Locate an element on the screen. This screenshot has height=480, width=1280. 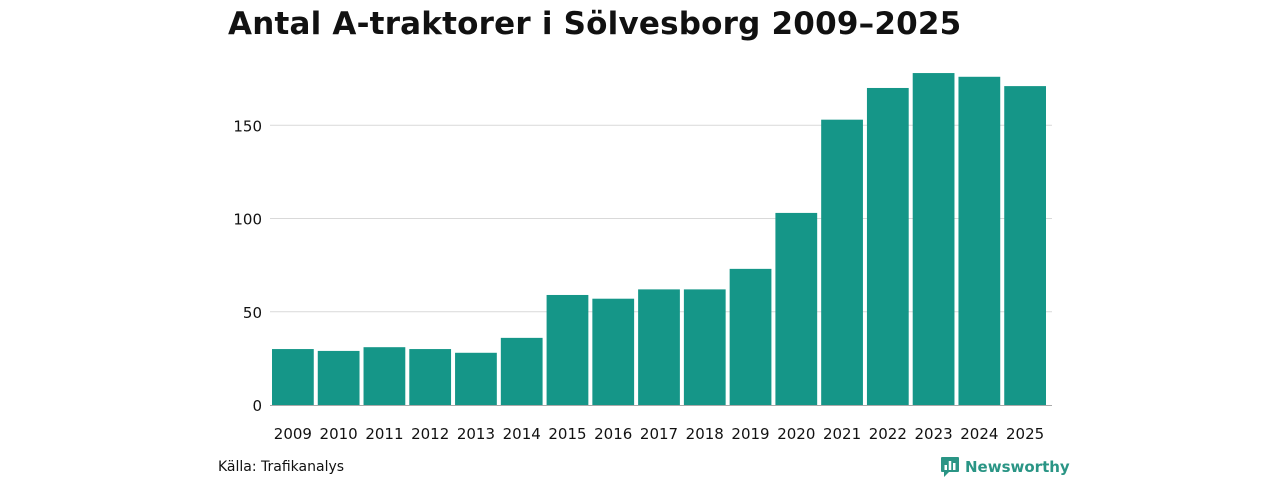
x-tick-label: 2025 is located at coordinates (1025, 434).